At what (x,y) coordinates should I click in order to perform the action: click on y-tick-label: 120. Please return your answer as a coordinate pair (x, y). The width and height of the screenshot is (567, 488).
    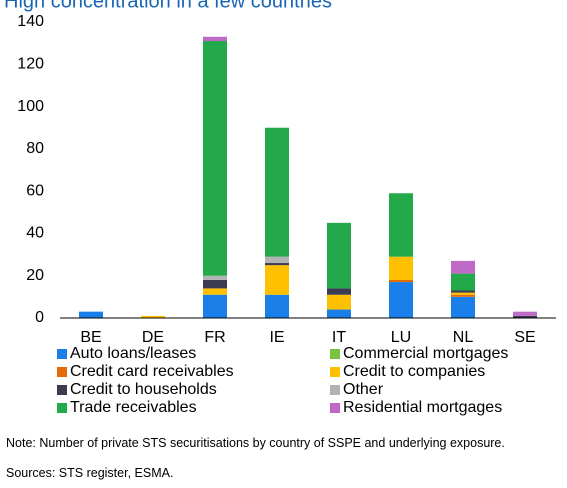
    Looking at the image, I should click on (30, 64).